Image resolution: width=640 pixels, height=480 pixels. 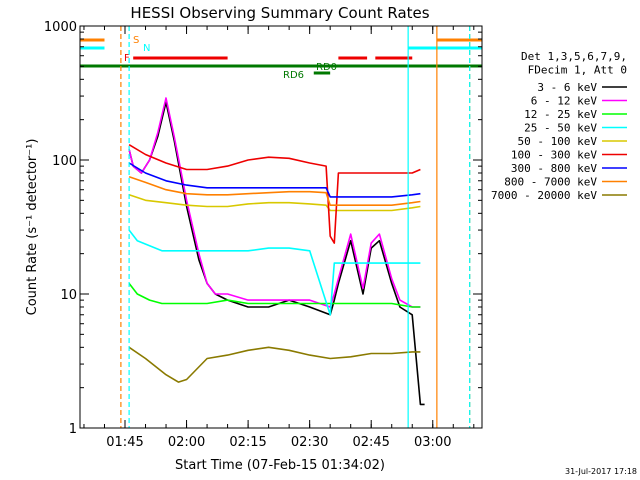 What do you see at coordinates (554, 168) in the screenshot?
I see `legend-label-300-800-kev: 300 - 800 keV` at bounding box center [554, 168].